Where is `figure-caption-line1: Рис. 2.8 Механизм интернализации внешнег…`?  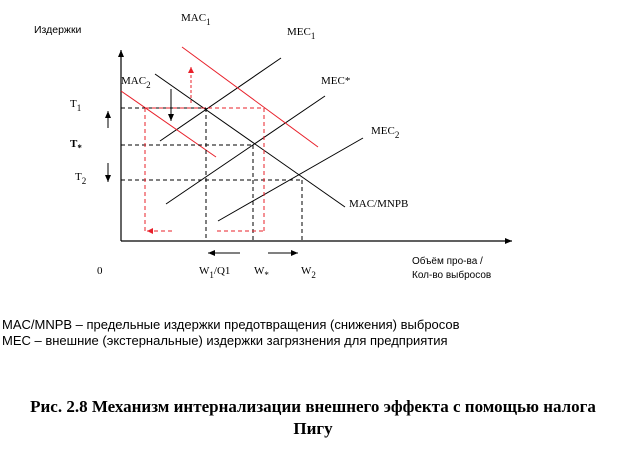
figure-caption-line1: Рис. 2.8 Механизм интернализации внешнег… is located at coordinates (313, 406).